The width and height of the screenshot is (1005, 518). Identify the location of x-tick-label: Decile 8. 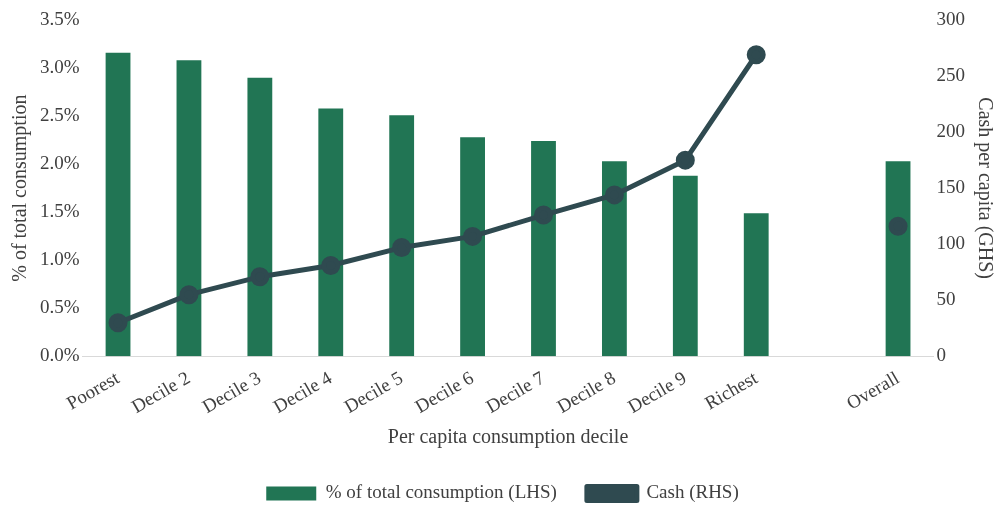
(586, 391).